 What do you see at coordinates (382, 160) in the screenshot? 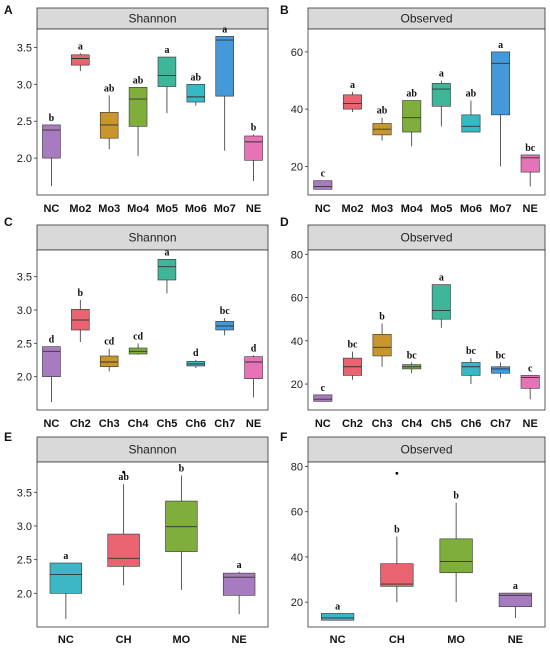
I see `box-mo3: ab Mo3` at bounding box center [382, 160].